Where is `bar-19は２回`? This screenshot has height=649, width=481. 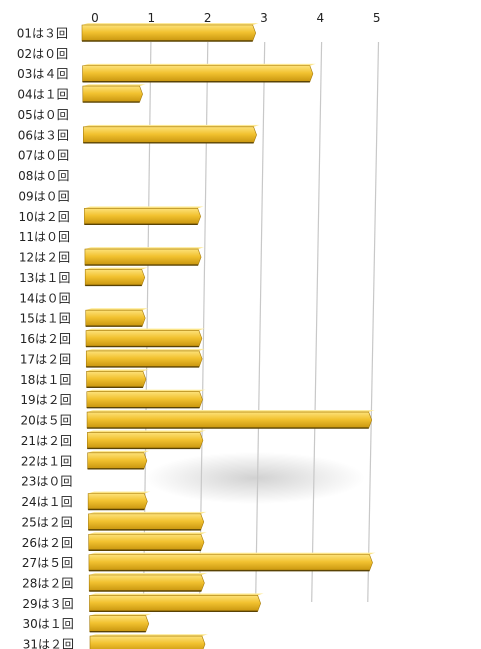 bar-19は２回 is located at coordinates (146, 399).